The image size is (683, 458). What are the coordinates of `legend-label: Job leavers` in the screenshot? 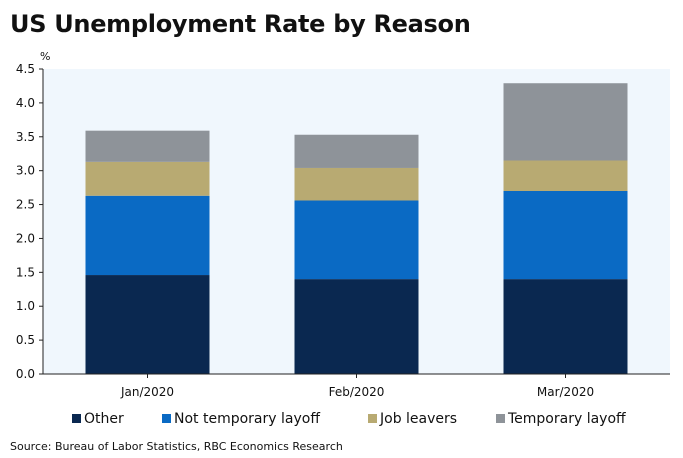 It's located at (418, 419).